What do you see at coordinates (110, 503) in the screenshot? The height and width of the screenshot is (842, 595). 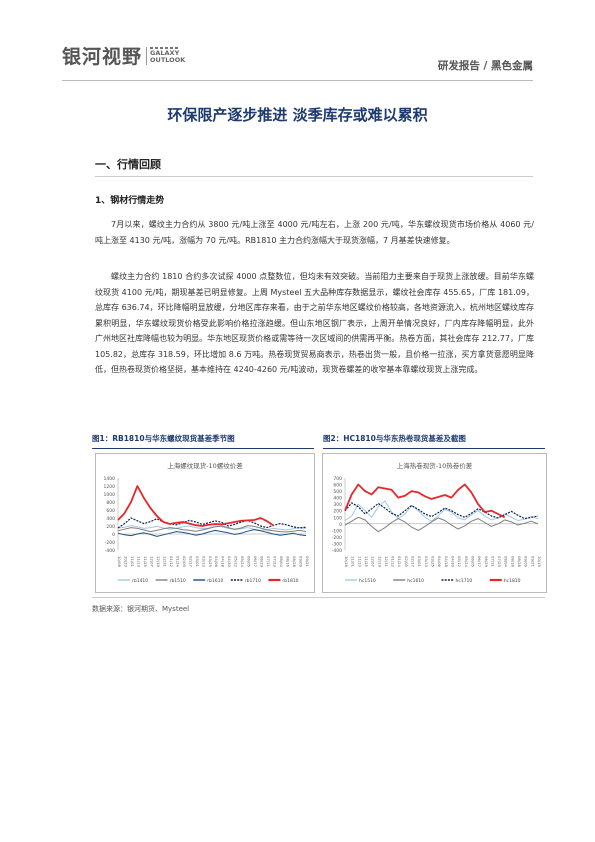 I see `y-tick-label: 800` at bounding box center [110, 503].